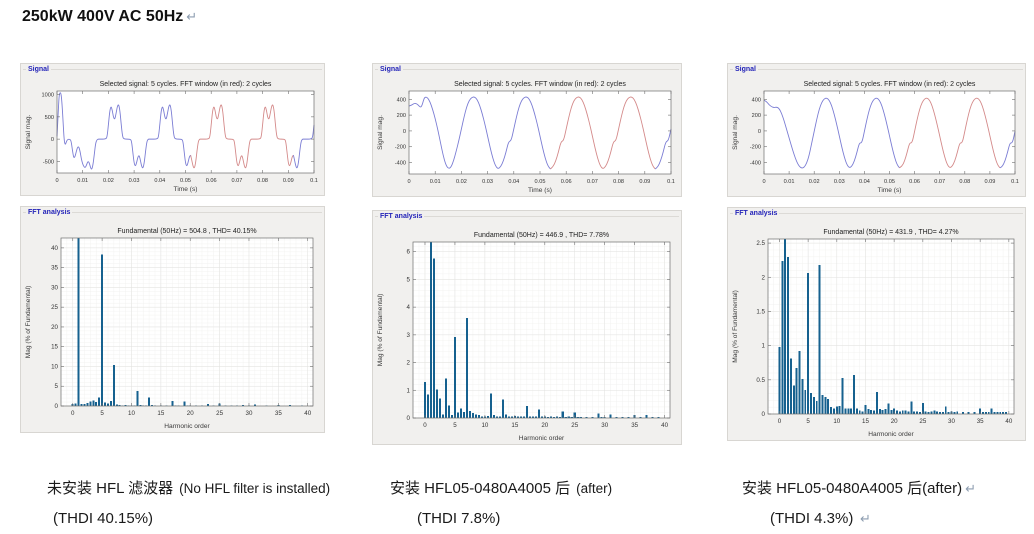 This screenshot has width=1034, height=534. I want to click on svg-text: 0.01, so click(82, 181).